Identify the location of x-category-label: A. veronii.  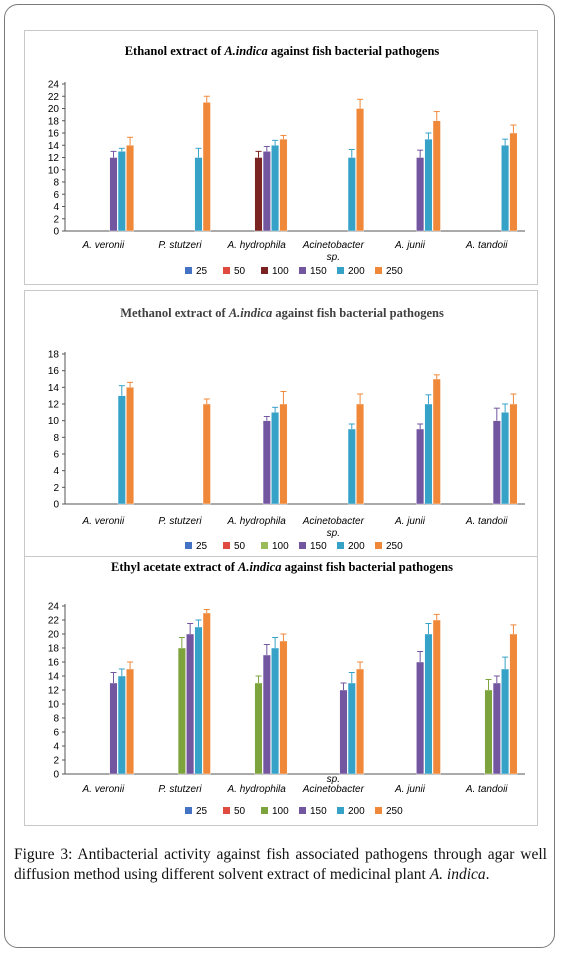
(102, 245).